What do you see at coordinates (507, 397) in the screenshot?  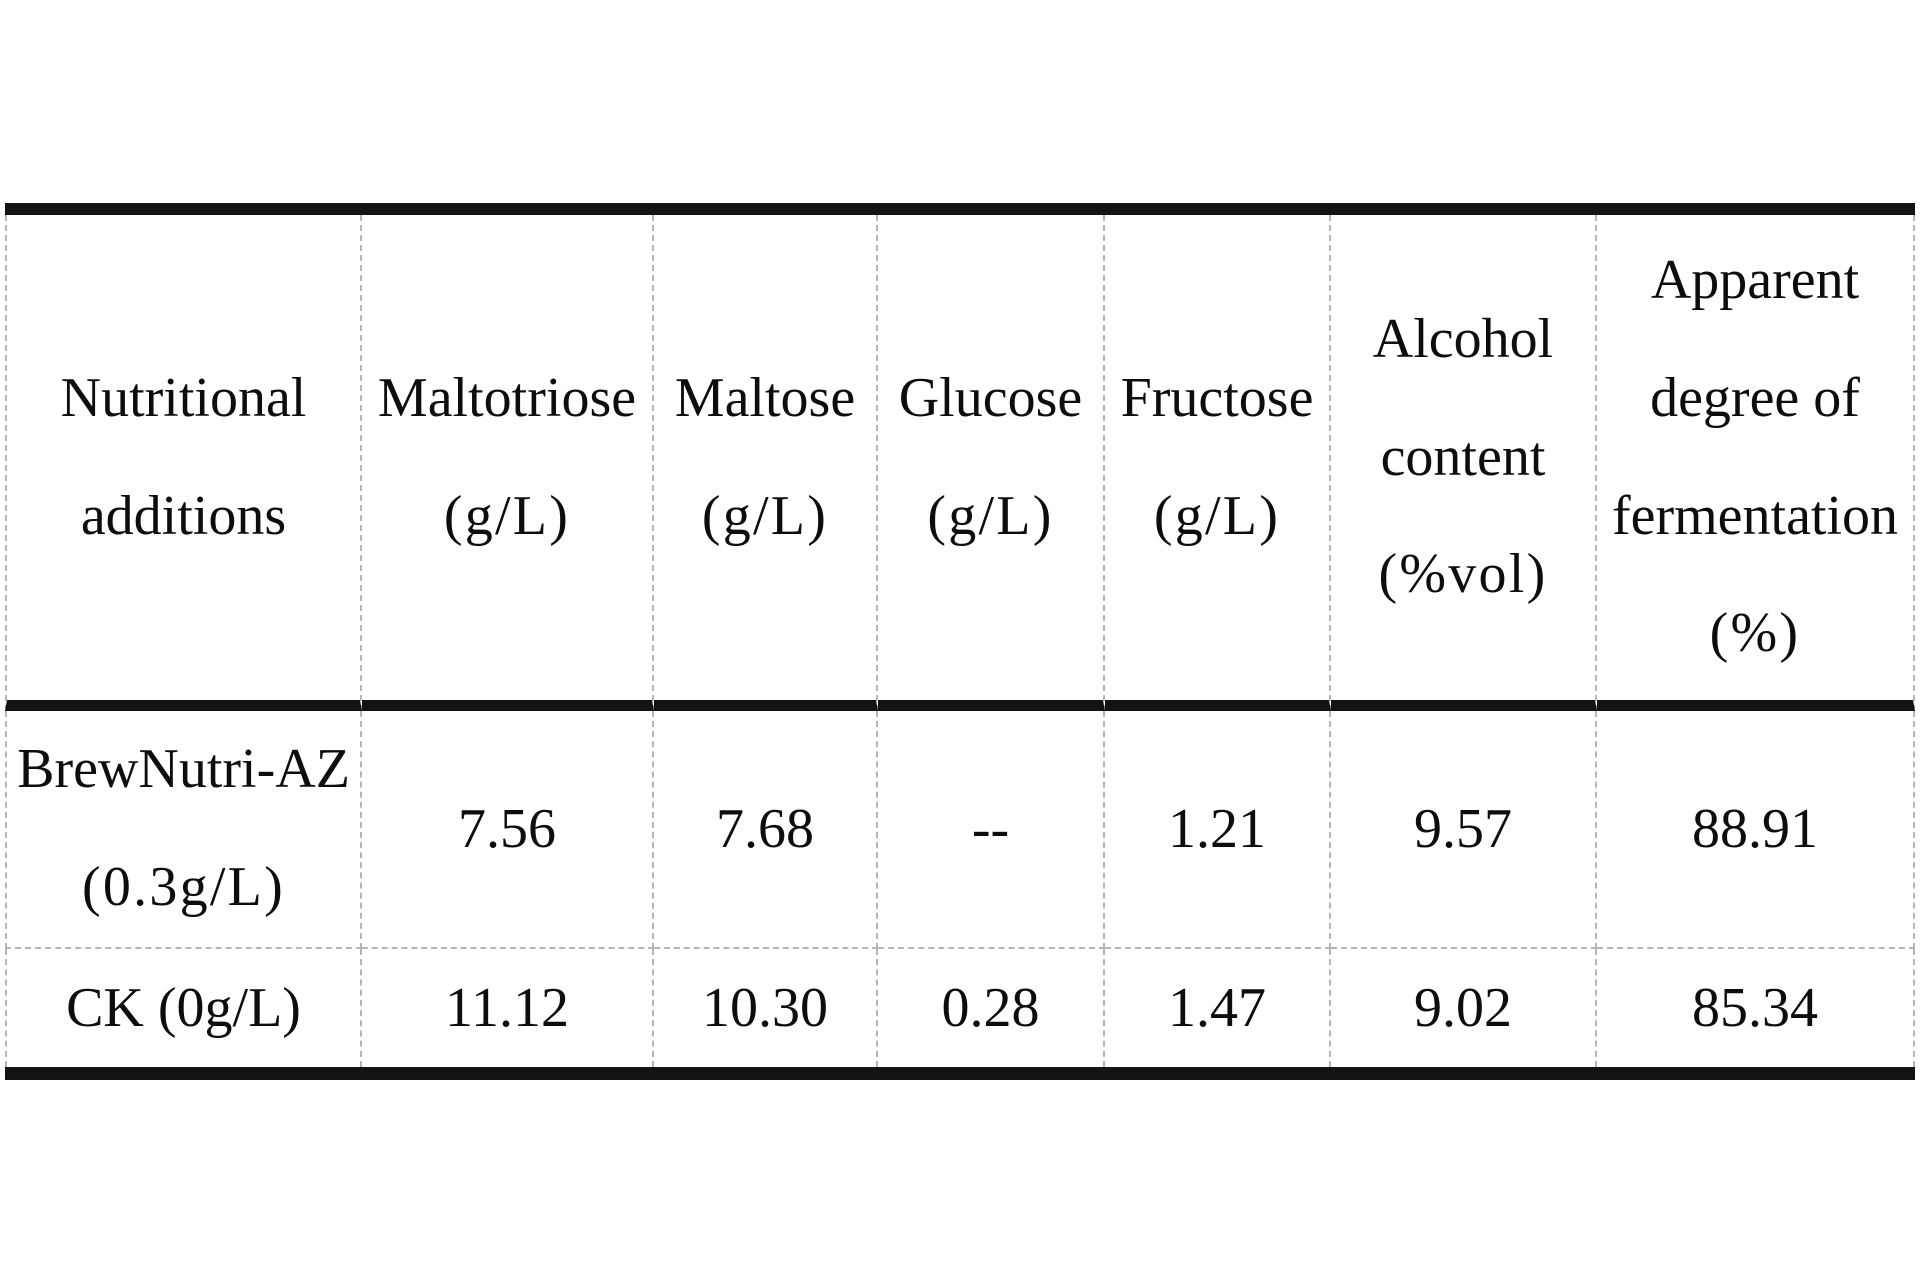 I see `header-line: Maltotriose` at bounding box center [507, 397].